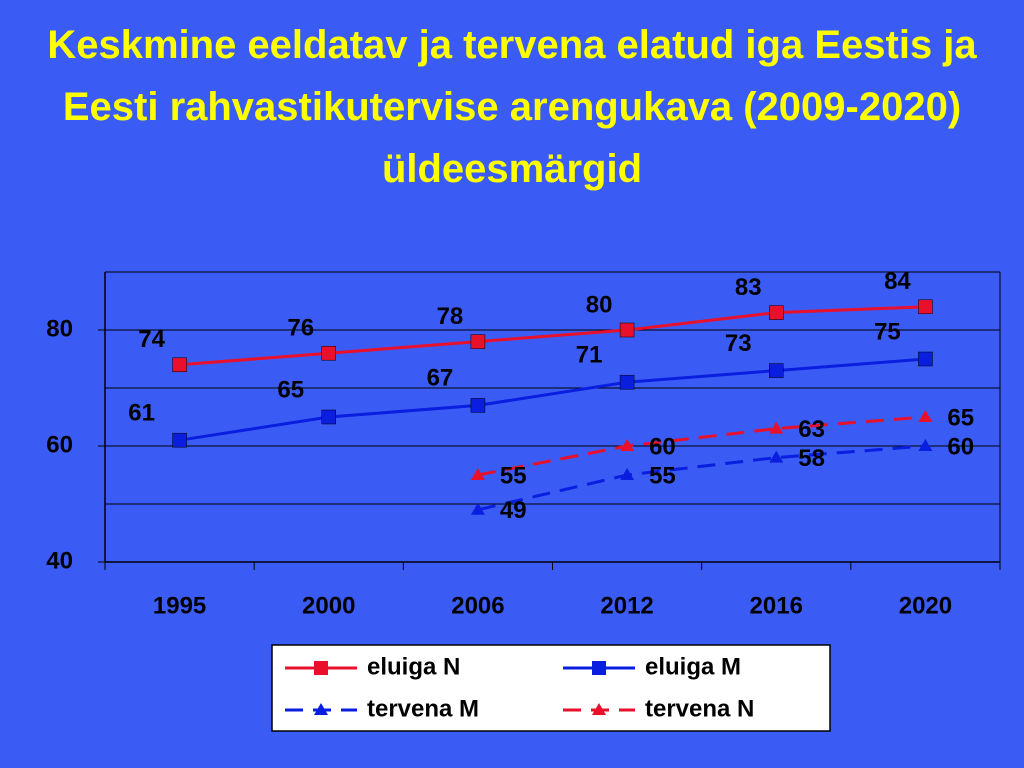 The height and width of the screenshot is (768, 1024). Describe the element at coordinates (925, 605) in the screenshot. I see `x-tick-label: 2020` at that location.